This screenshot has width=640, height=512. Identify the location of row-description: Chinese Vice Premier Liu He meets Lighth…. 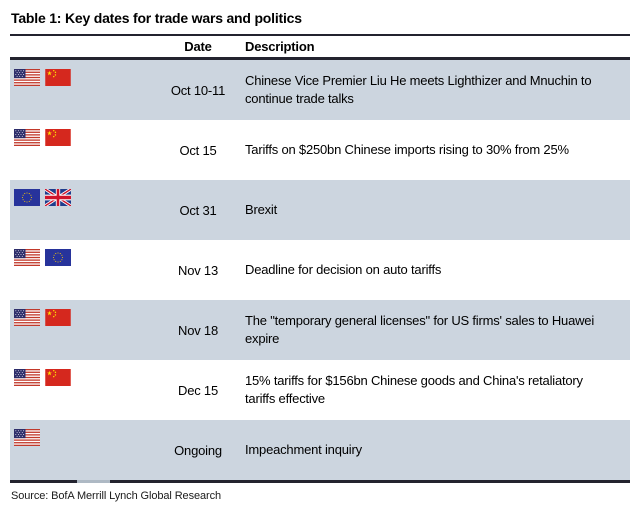
(418, 89).